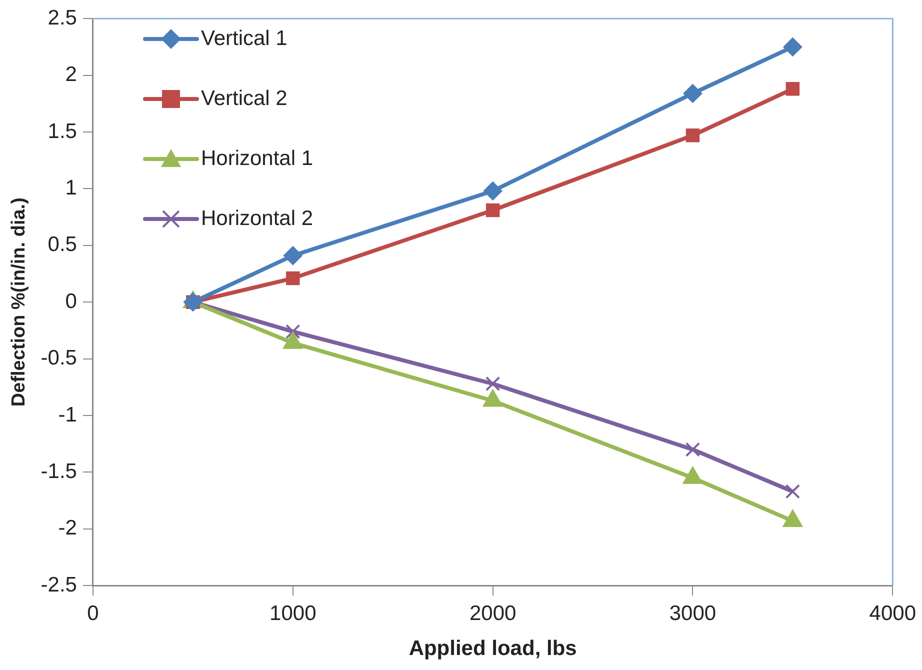 The image size is (922, 670). What do you see at coordinates (892, 613) in the screenshot?
I see `x-tick-label: 4000` at bounding box center [892, 613].